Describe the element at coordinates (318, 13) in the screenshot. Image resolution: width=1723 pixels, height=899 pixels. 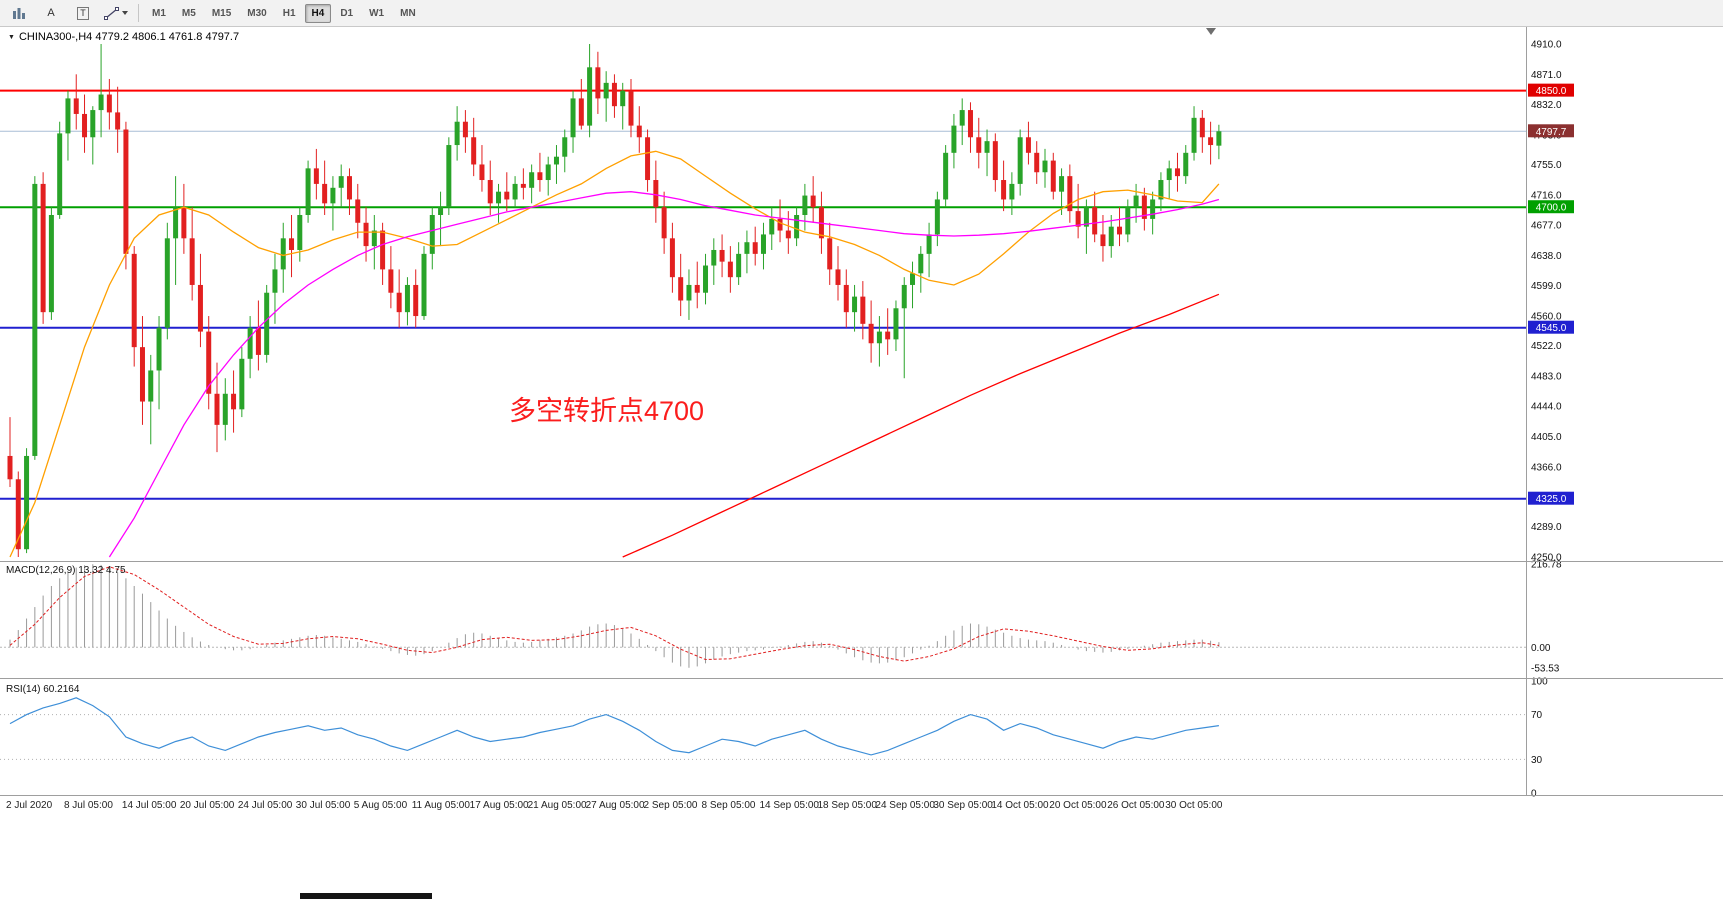
I see `timeframe-button-H4: H4` at that location.